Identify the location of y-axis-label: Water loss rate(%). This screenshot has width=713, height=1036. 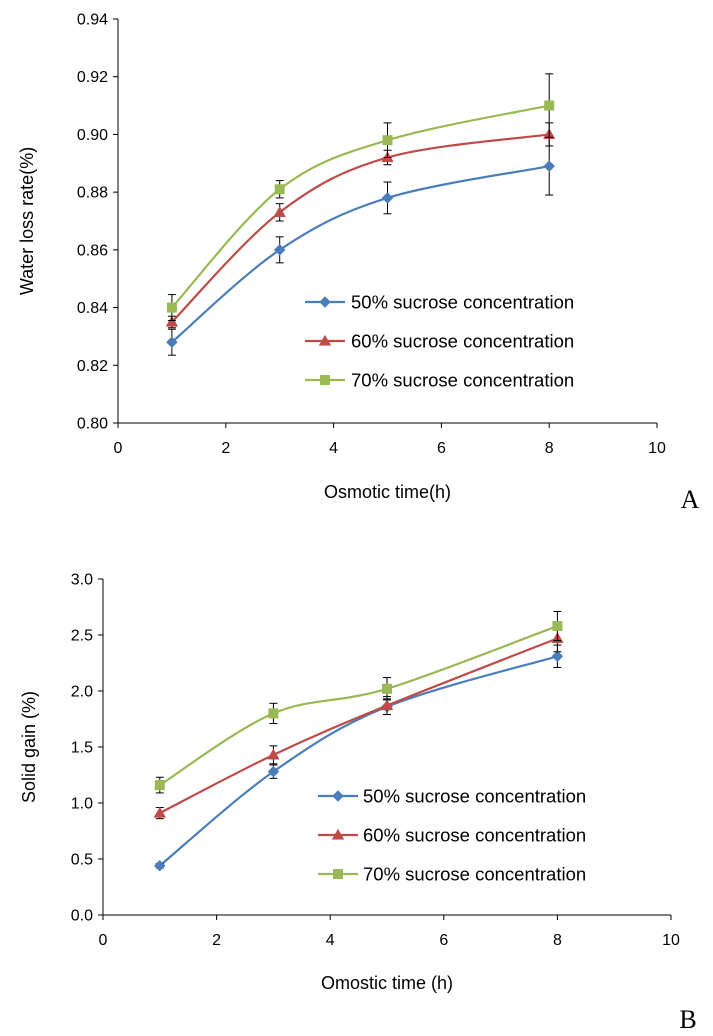
(27, 221).